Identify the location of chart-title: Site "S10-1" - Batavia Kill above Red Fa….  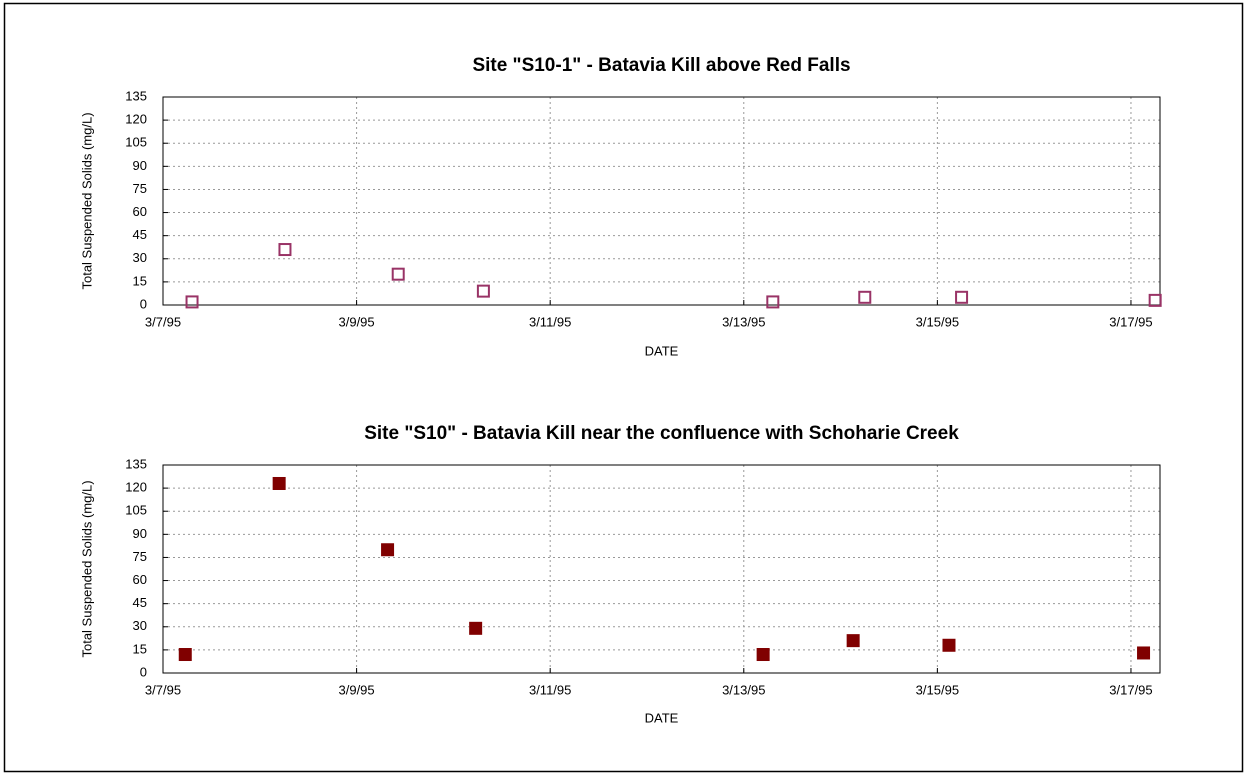
(661, 65).